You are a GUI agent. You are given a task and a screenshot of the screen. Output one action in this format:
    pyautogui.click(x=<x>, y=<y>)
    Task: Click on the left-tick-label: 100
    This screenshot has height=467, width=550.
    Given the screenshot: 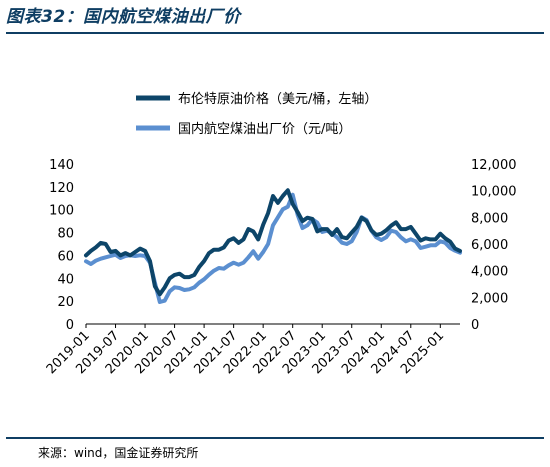 What is the action you would take?
    pyautogui.click(x=61, y=211)
    